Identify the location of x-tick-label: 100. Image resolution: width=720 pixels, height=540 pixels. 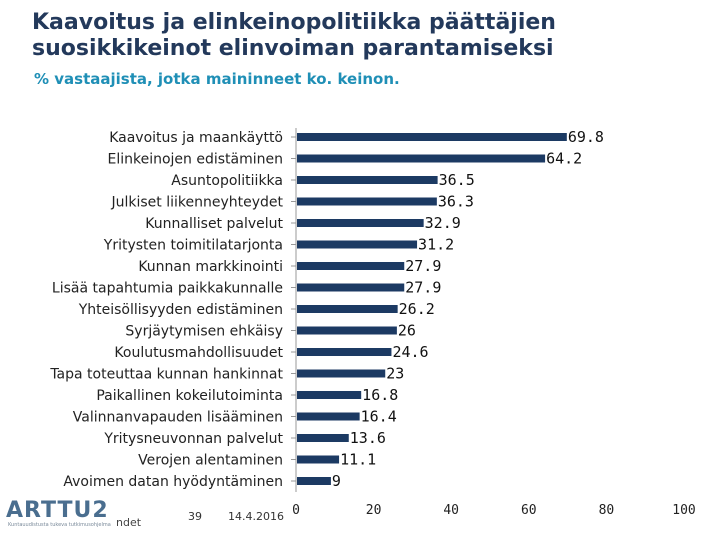
(683, 510).